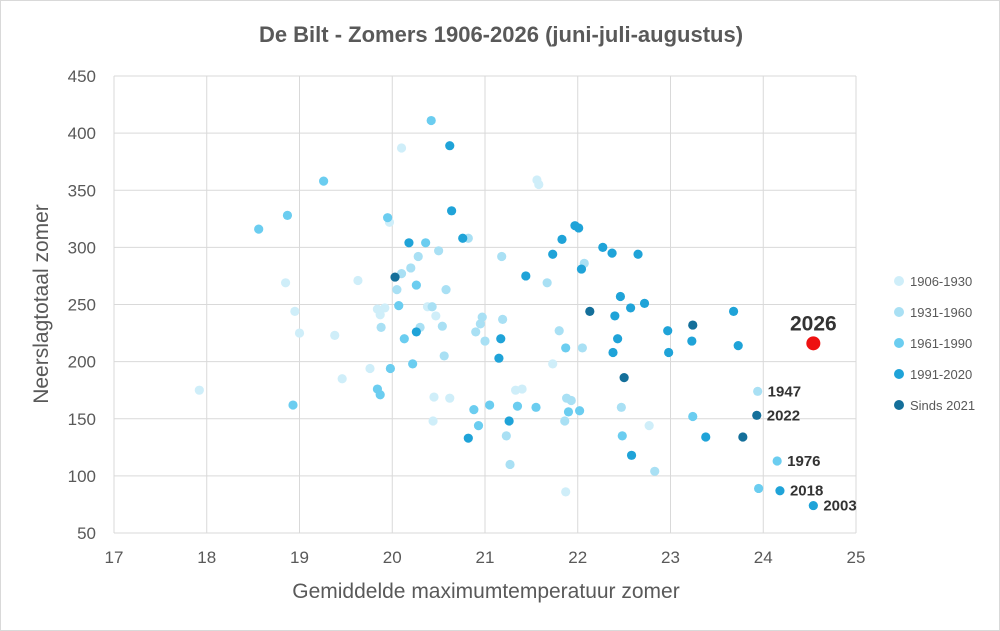 This screenshot has width=1000, height=631. I want to click on x-tick-label: 23, so click(670, 557).